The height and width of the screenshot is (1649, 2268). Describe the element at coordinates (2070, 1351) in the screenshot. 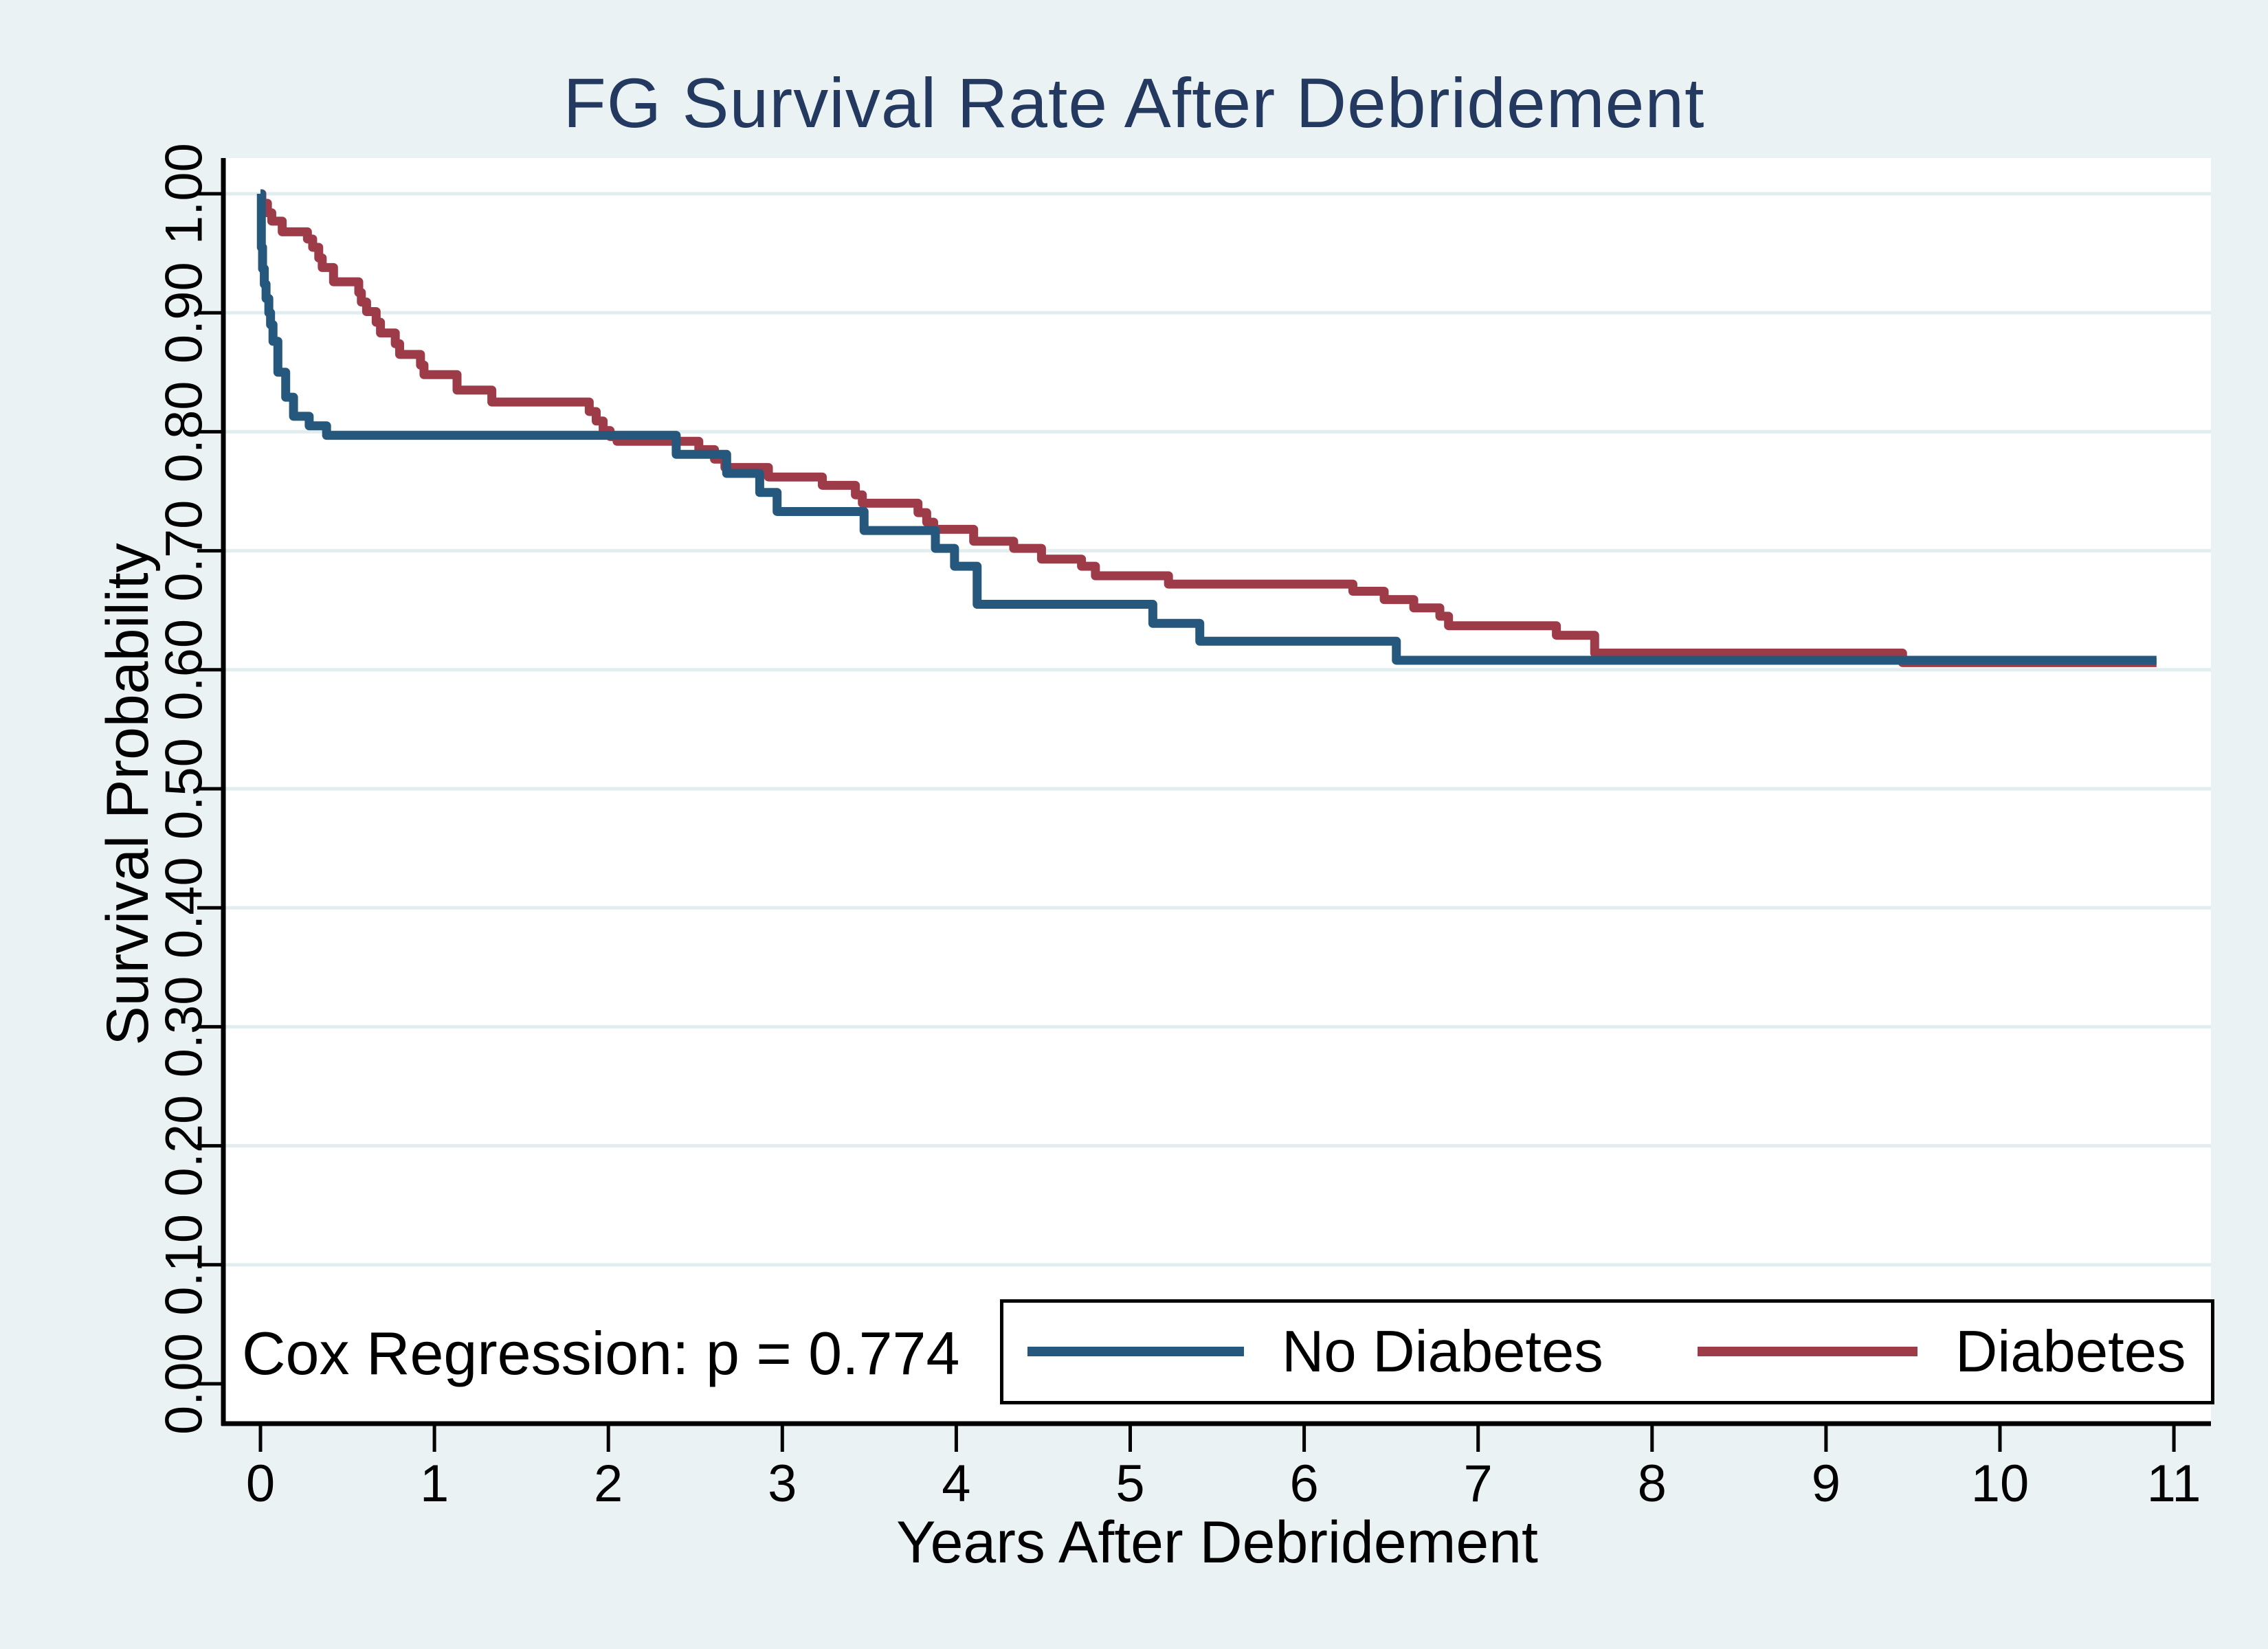

I see `legend-label-diabetes: Diabetes` at that location.